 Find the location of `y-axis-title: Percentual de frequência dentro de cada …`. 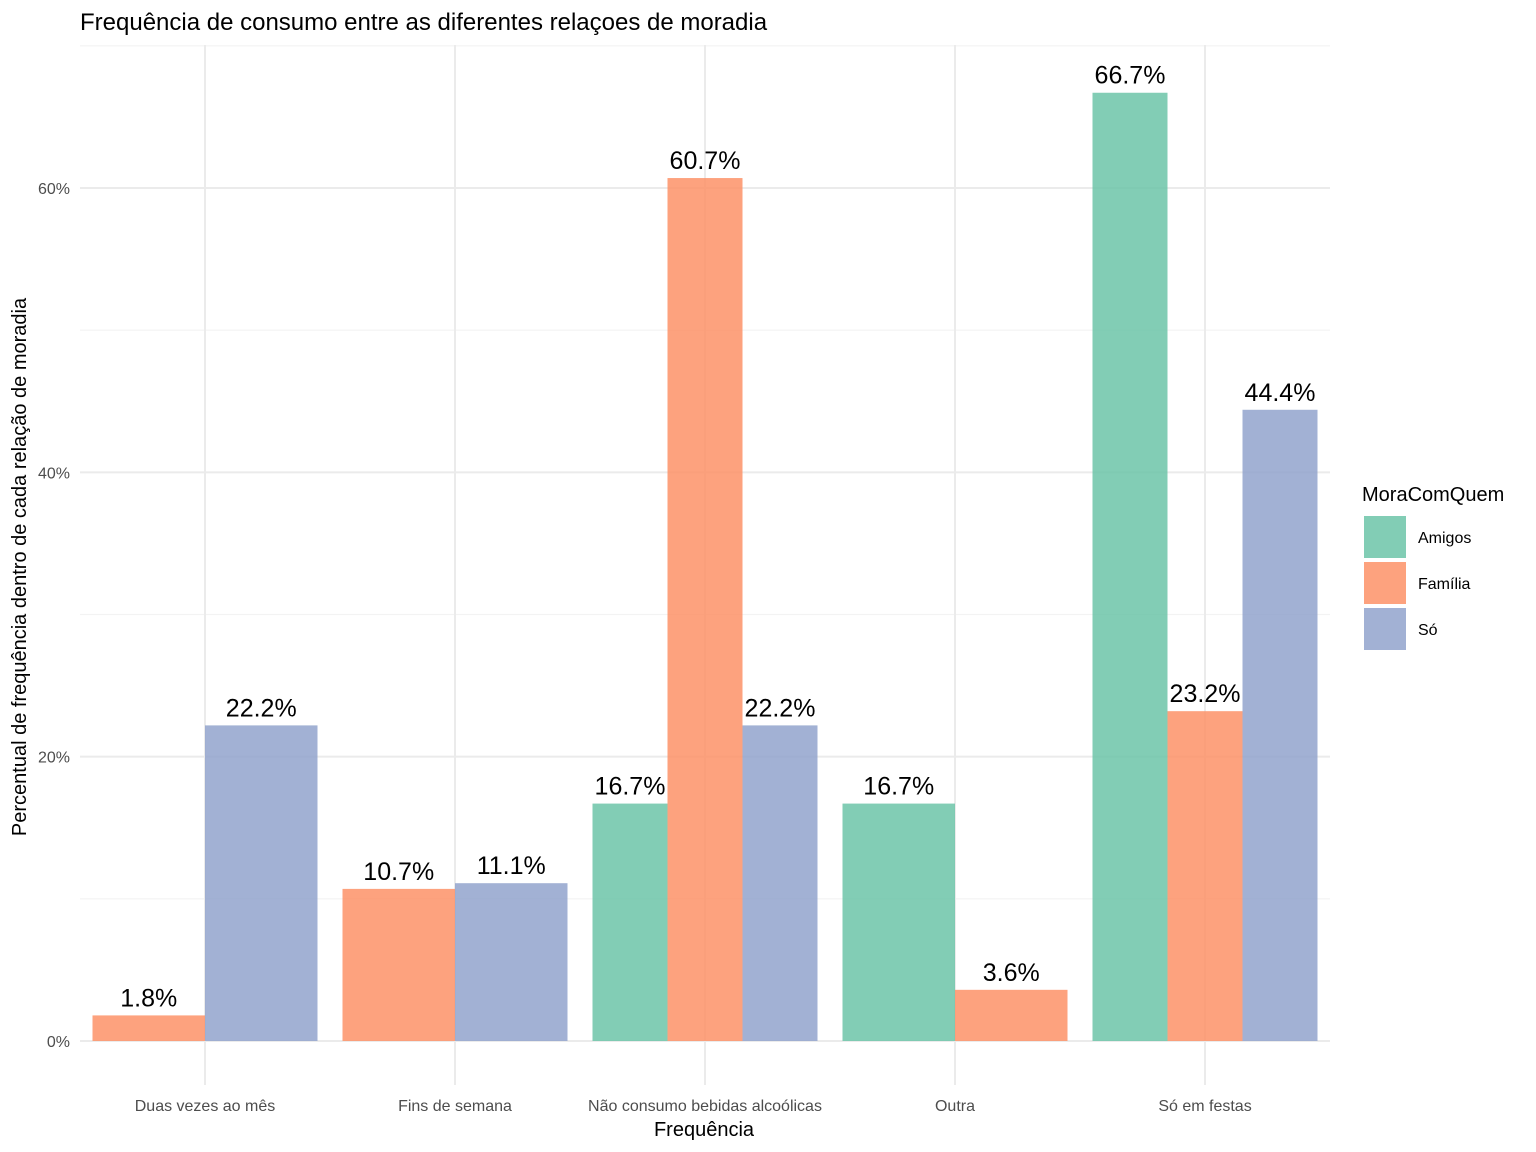

y-axis-title: Percentual de frequência dentro de cada … is located at coordinates (20, 566).